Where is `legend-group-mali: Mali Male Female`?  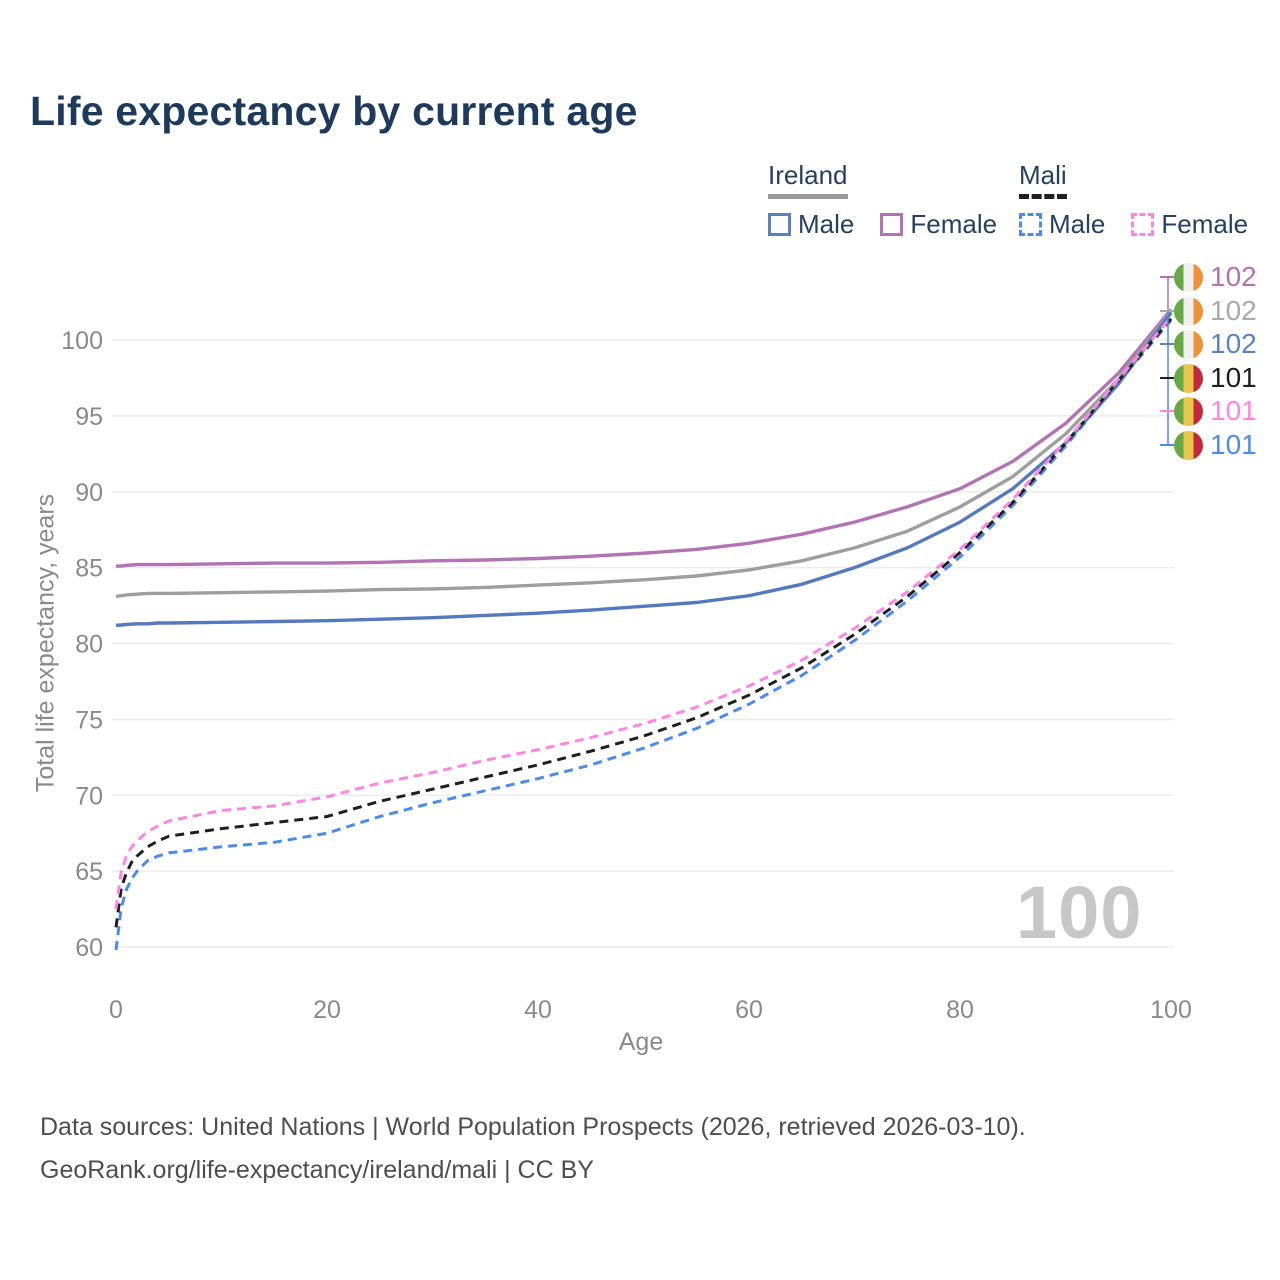 legend-group-mali: Mali Male Female is located at coordinates (1133, 200).